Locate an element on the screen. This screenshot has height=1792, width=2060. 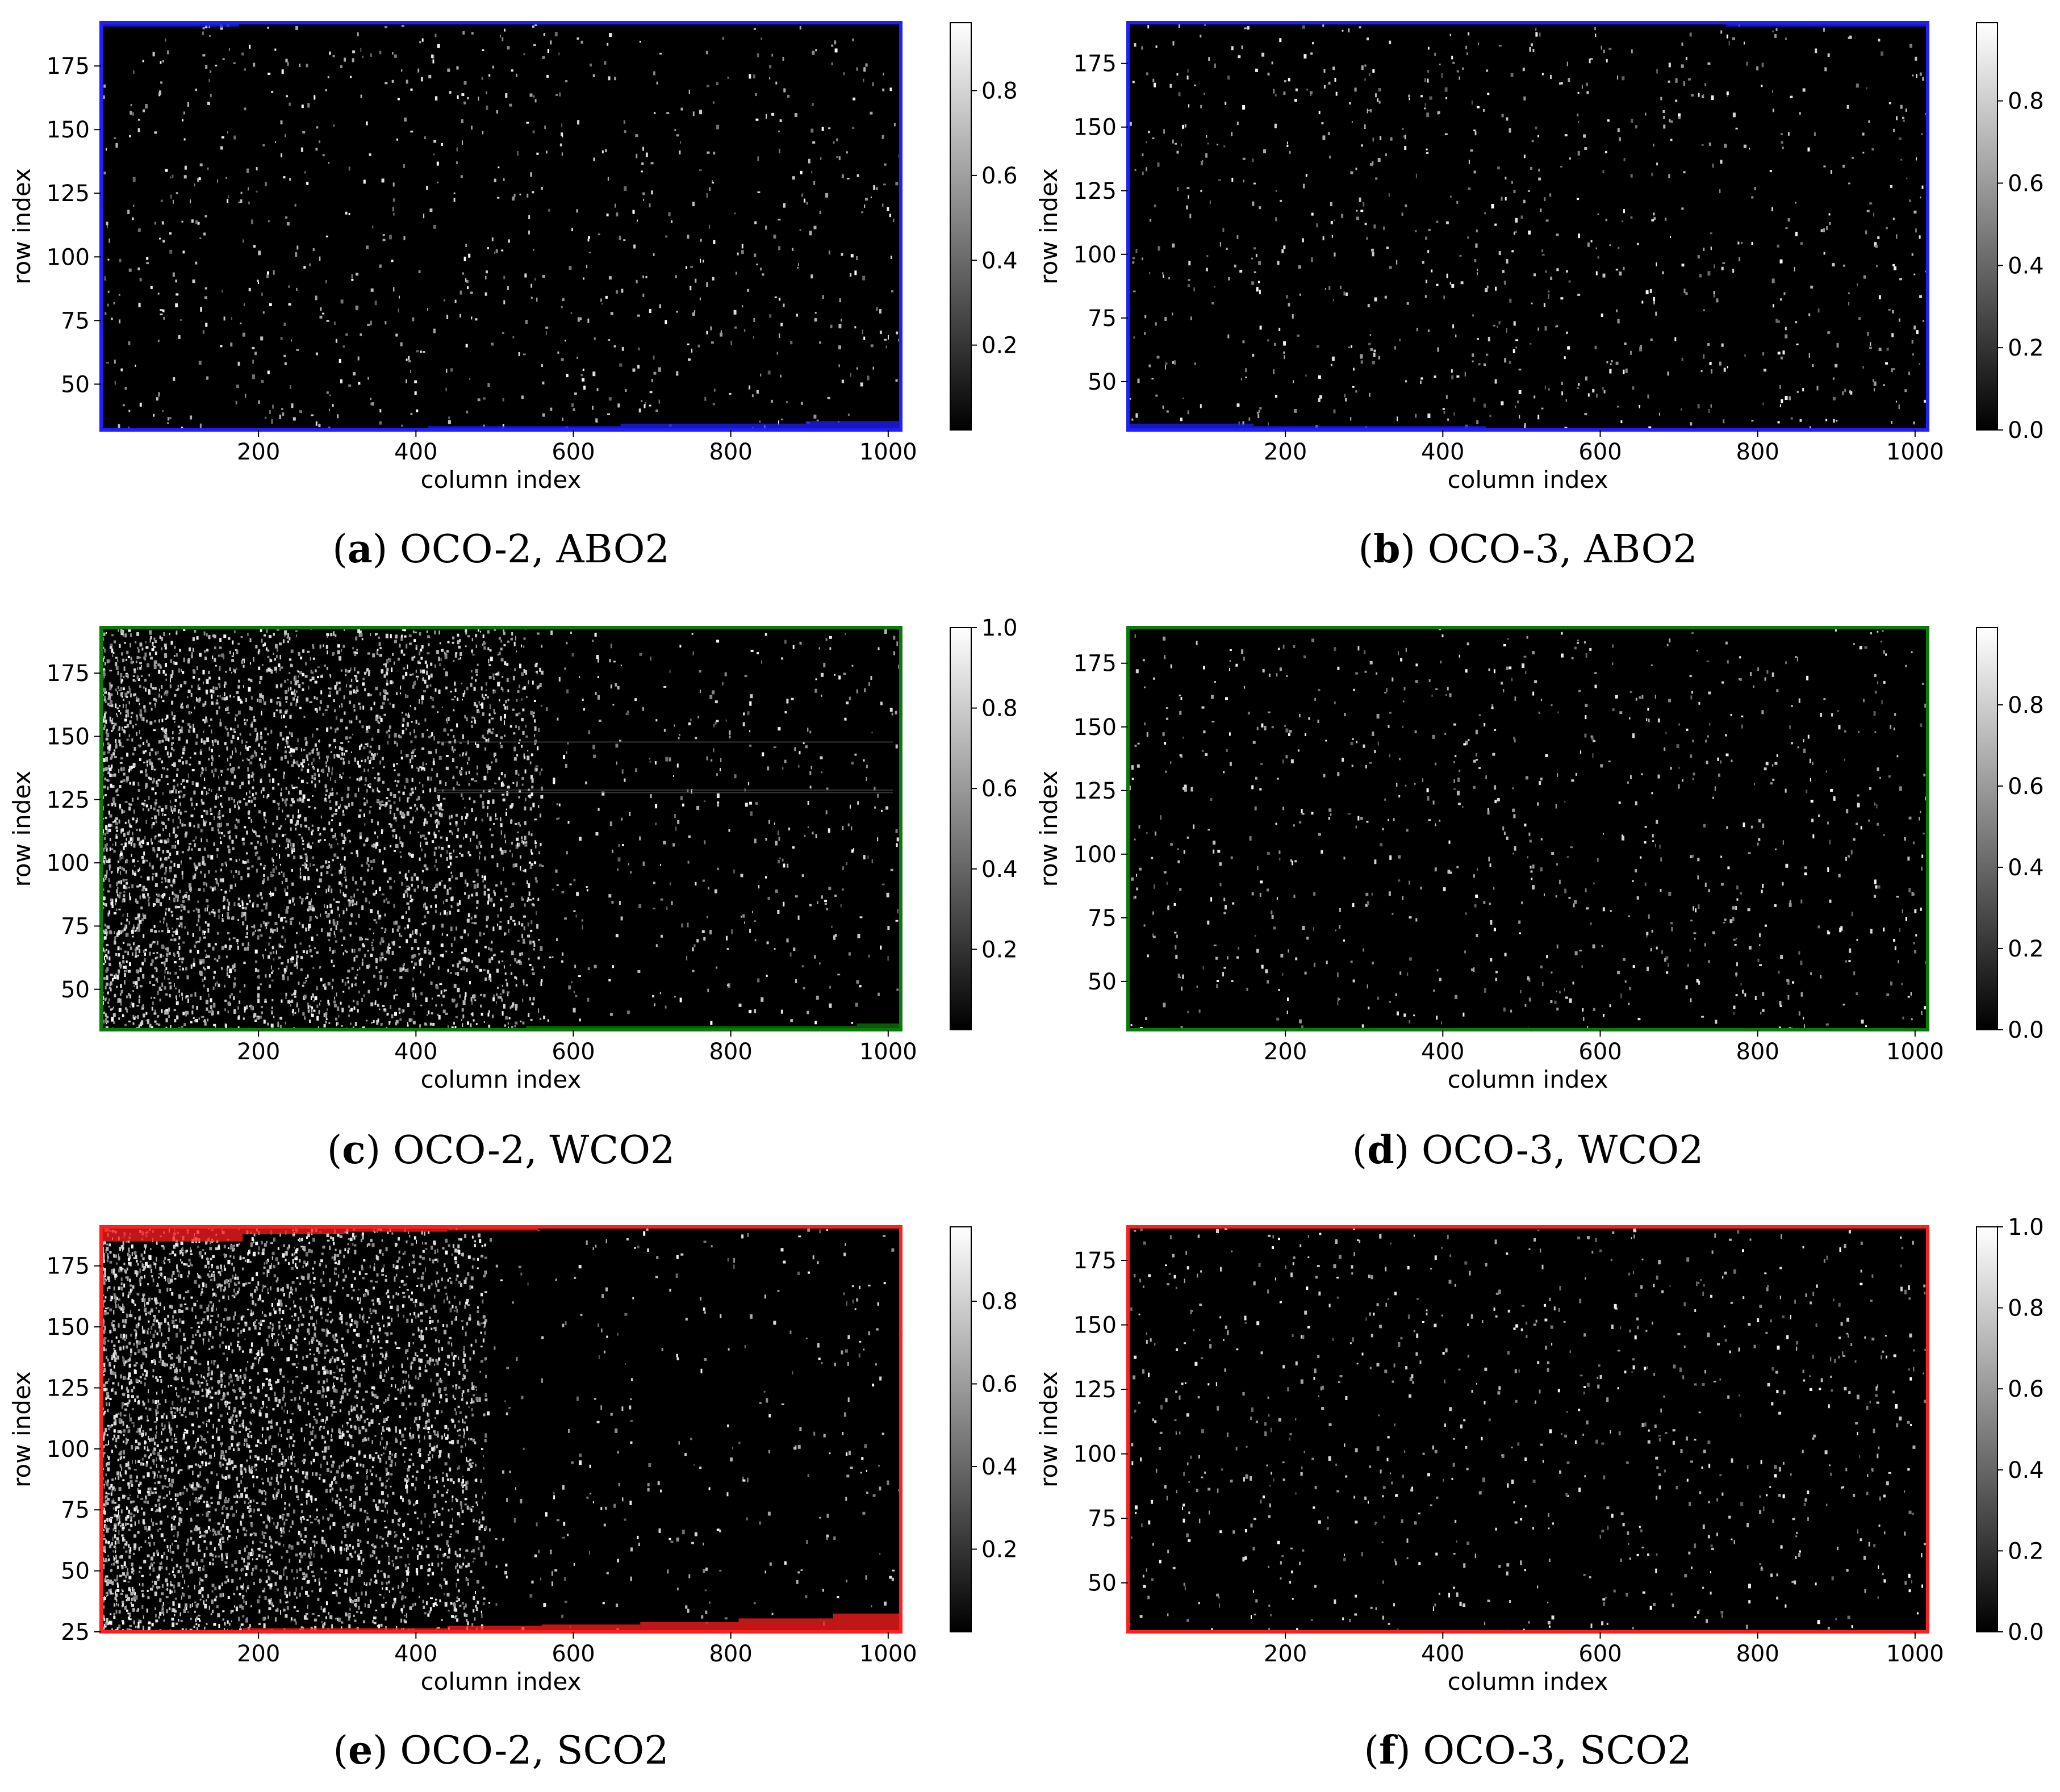
panel-caption: (c) OCO-2, WCO2 is located at coordinates (501, 1150).